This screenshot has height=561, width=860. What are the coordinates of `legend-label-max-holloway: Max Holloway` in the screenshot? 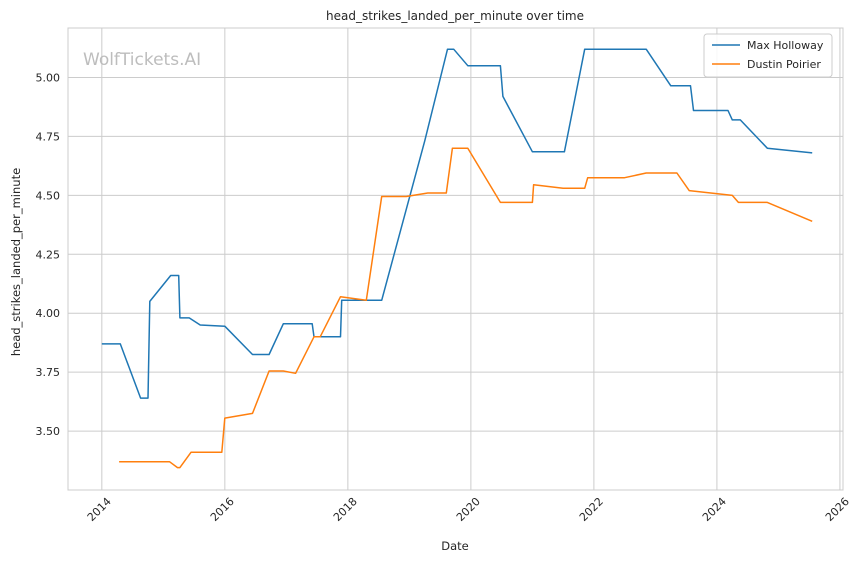 It's located at (785, 45).